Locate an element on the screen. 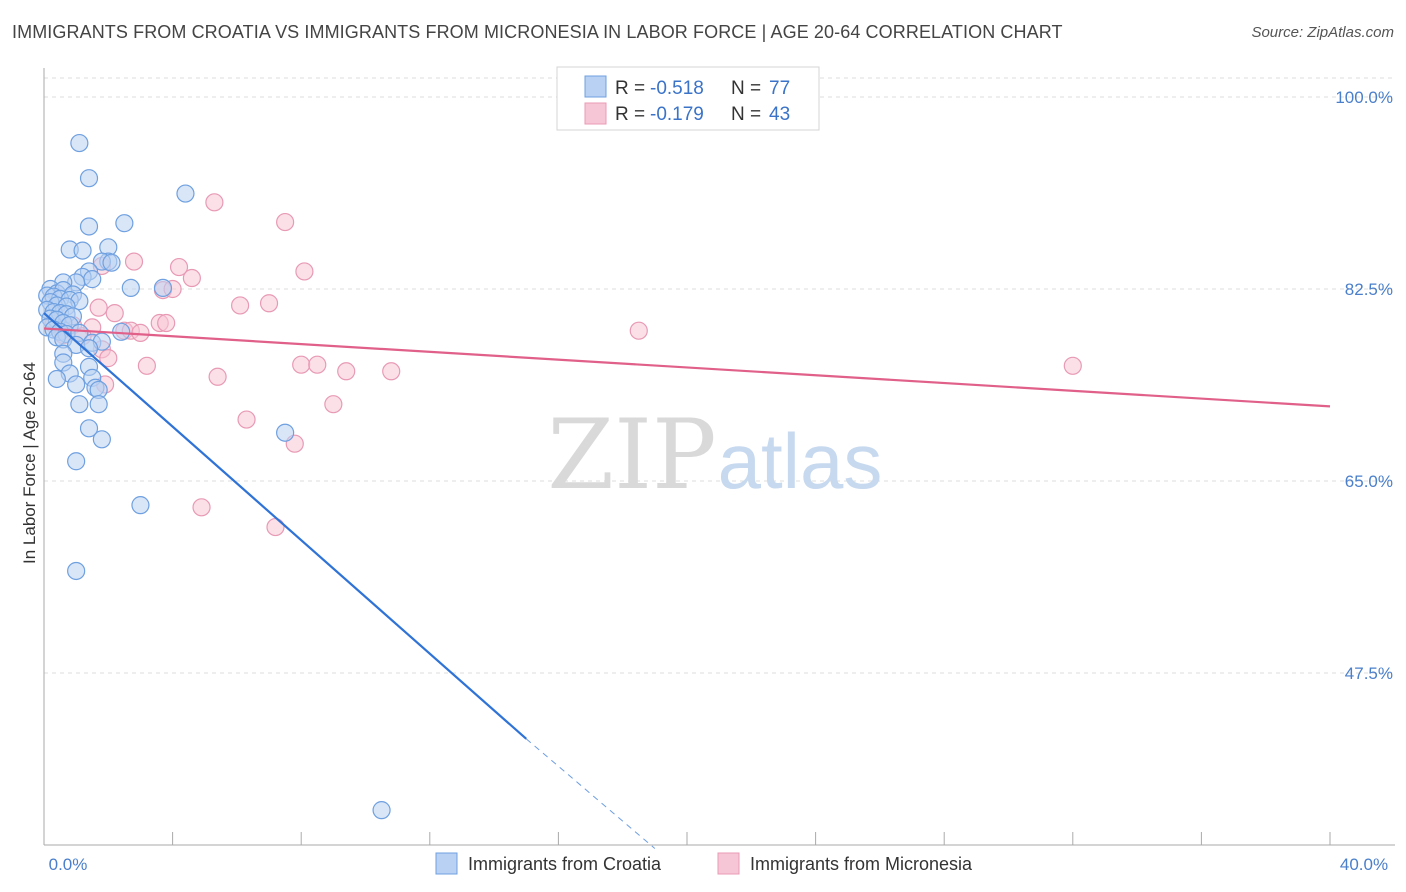  x-tick-labels: 0.0% 40.0% is located at coordinates (718, 864).